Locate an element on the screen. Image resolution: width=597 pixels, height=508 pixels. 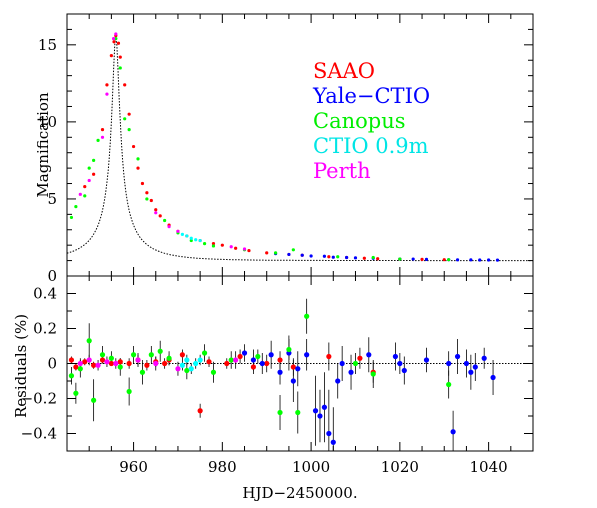
top-ytick-label: 5 is located at coordinates (52, 199).